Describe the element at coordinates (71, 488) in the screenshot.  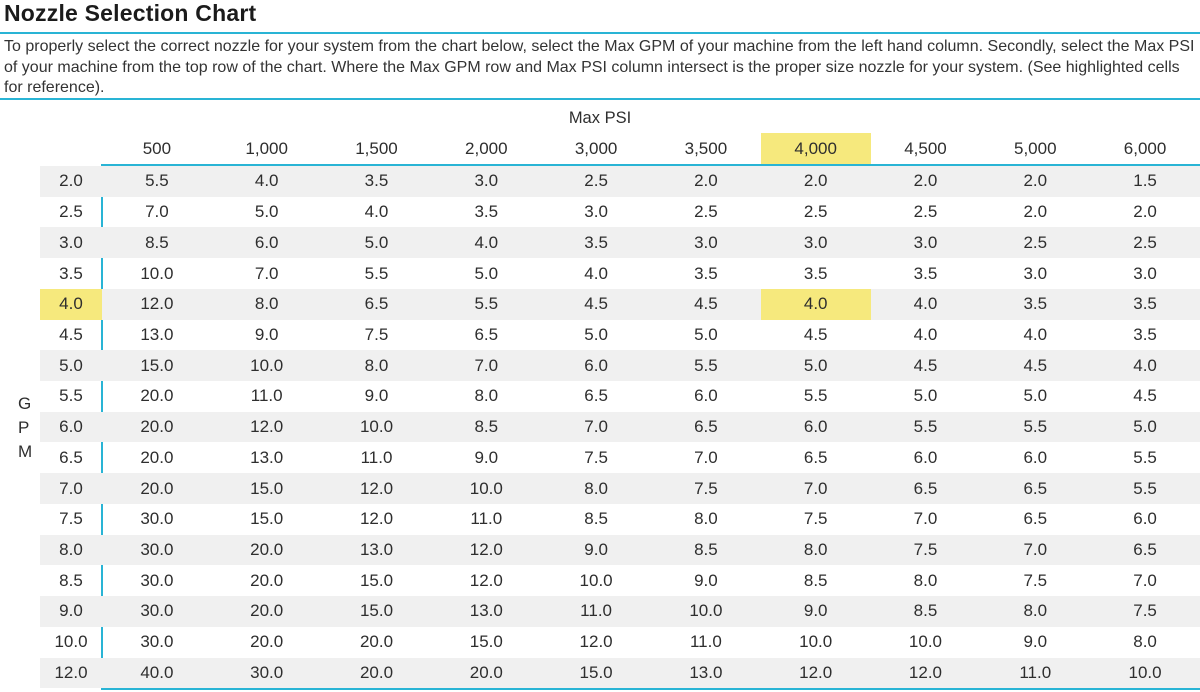
I see `gpm-row-label: 7.0` at that location.